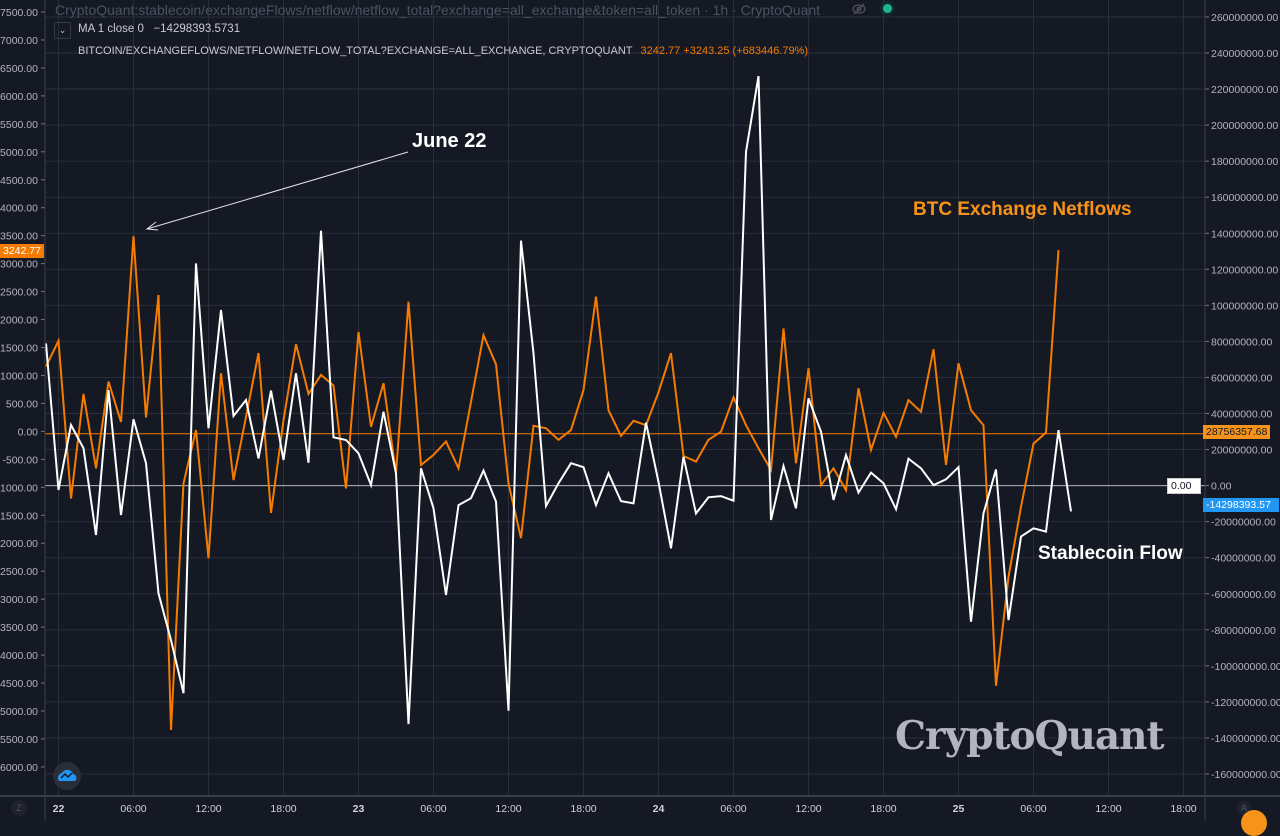  What do you see at coordinates (19, 13) in the screenshot?
I see `left-axis-label: 7500.00` at bounding box center [19, 13].